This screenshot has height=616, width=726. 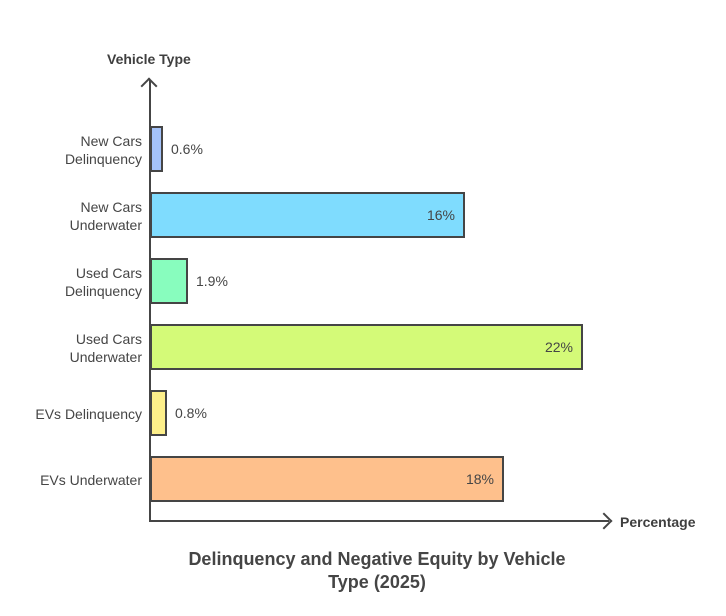 I want to click on category-label: EVs Delinquency, so click(x=72, y=414).